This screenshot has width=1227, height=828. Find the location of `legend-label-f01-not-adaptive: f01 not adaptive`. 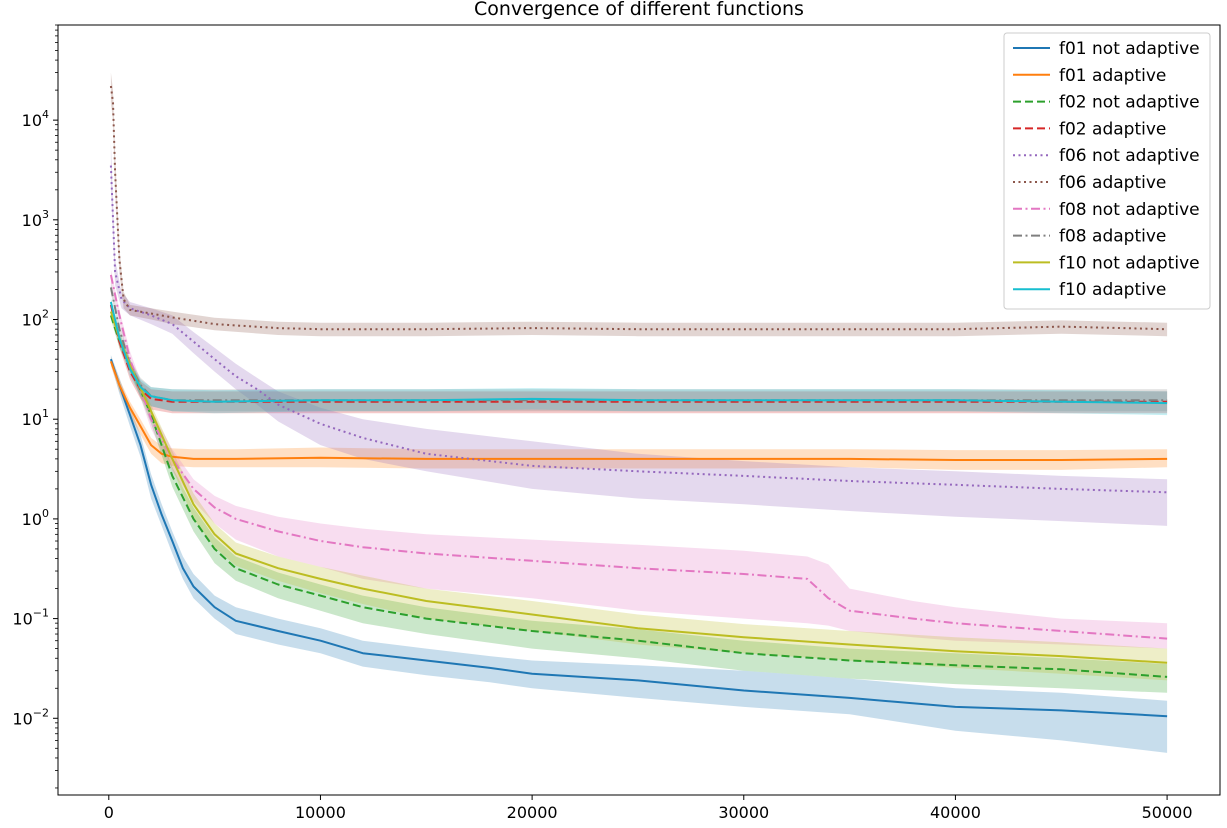

legend-label-f01-not-adaptive: f01 not adaptive is located at coordinates (1129, 49).